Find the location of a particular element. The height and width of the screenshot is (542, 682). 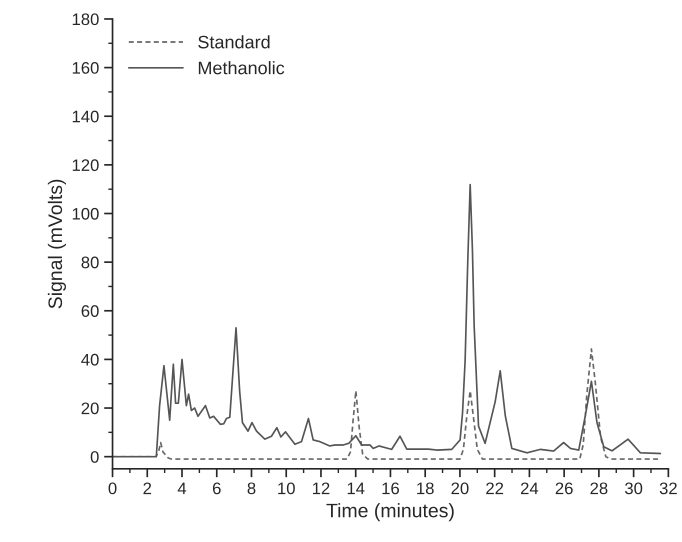

y-tick-label: 20 is located at coordinates (90, 408).